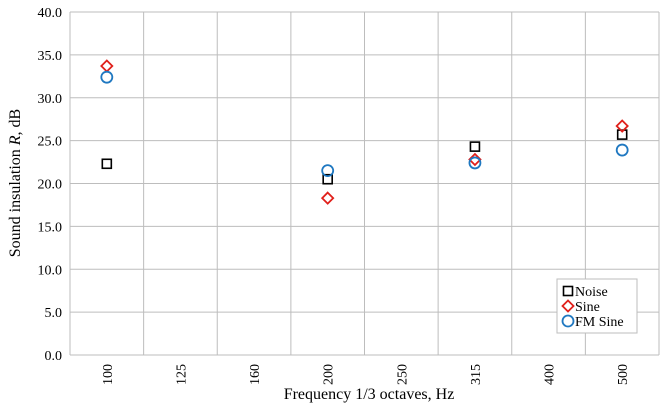 Image resolution: width=661 pixels, height=410 pixels. What do you see at coordinates (15, 183) in the screenshot?
I see `y-axis-title: Sound insulation R, dB` at bounding box center [15, 183].